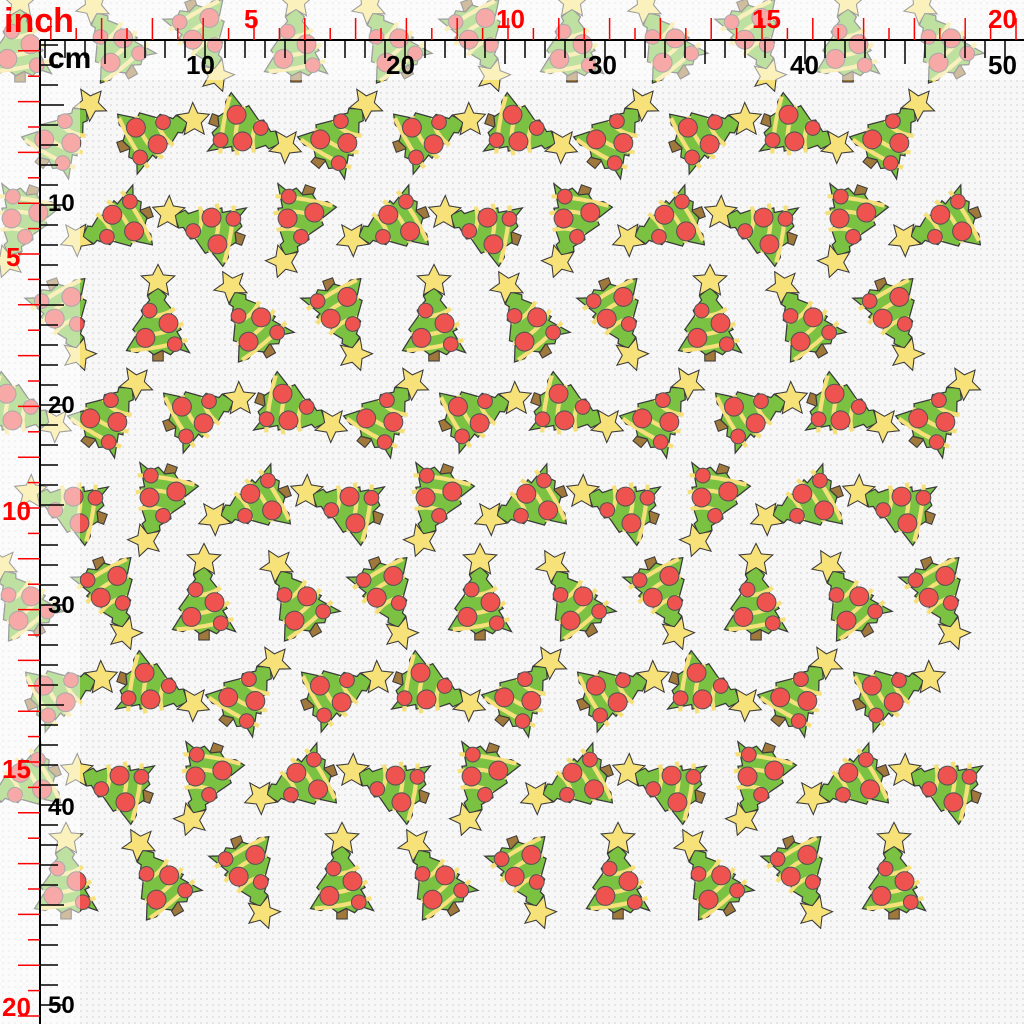 The image size is (1024, 1024). I want to click on left-cm-label: 50, so click(61, 1005).